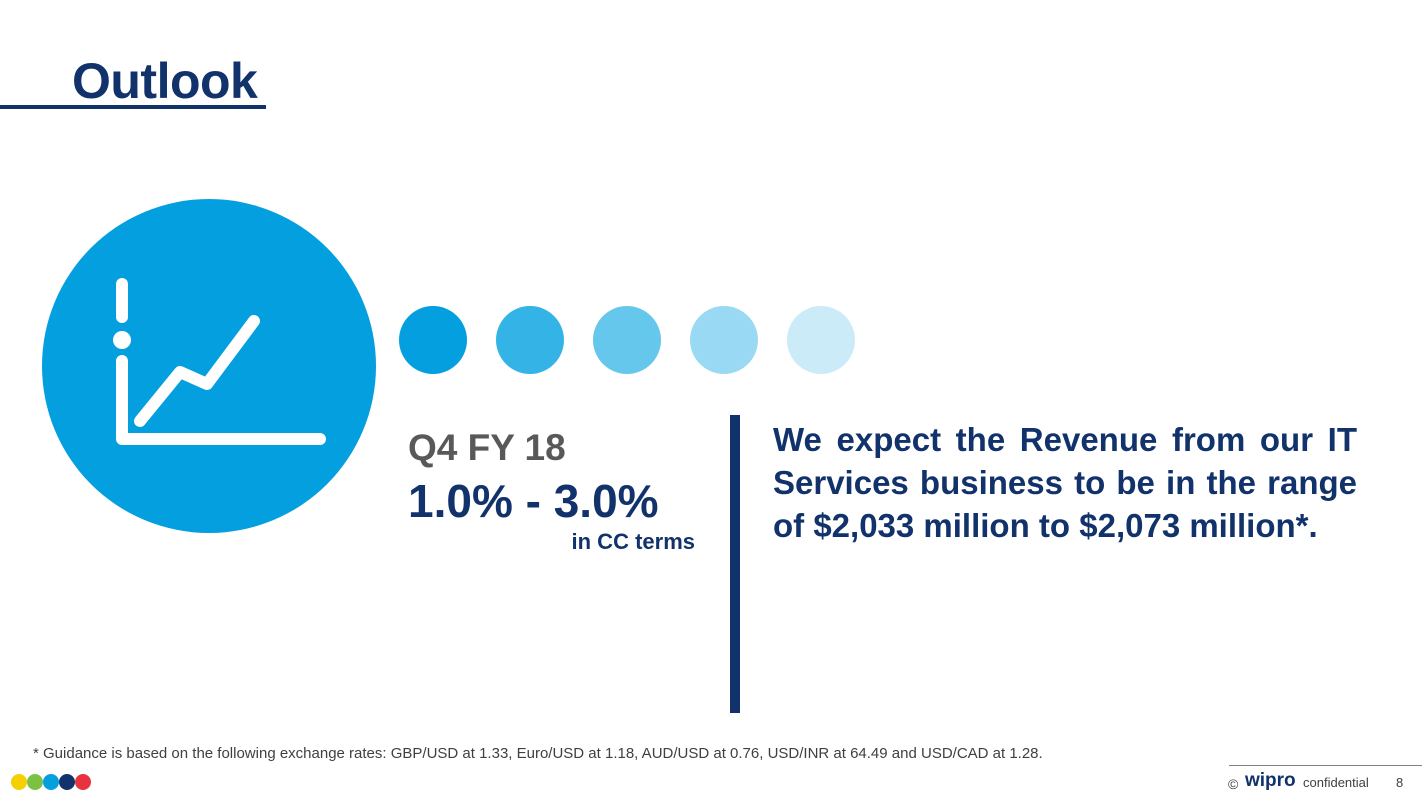 This screenshot has height=800, width=1422. I want to click on navy-dot, so click(67, 782).